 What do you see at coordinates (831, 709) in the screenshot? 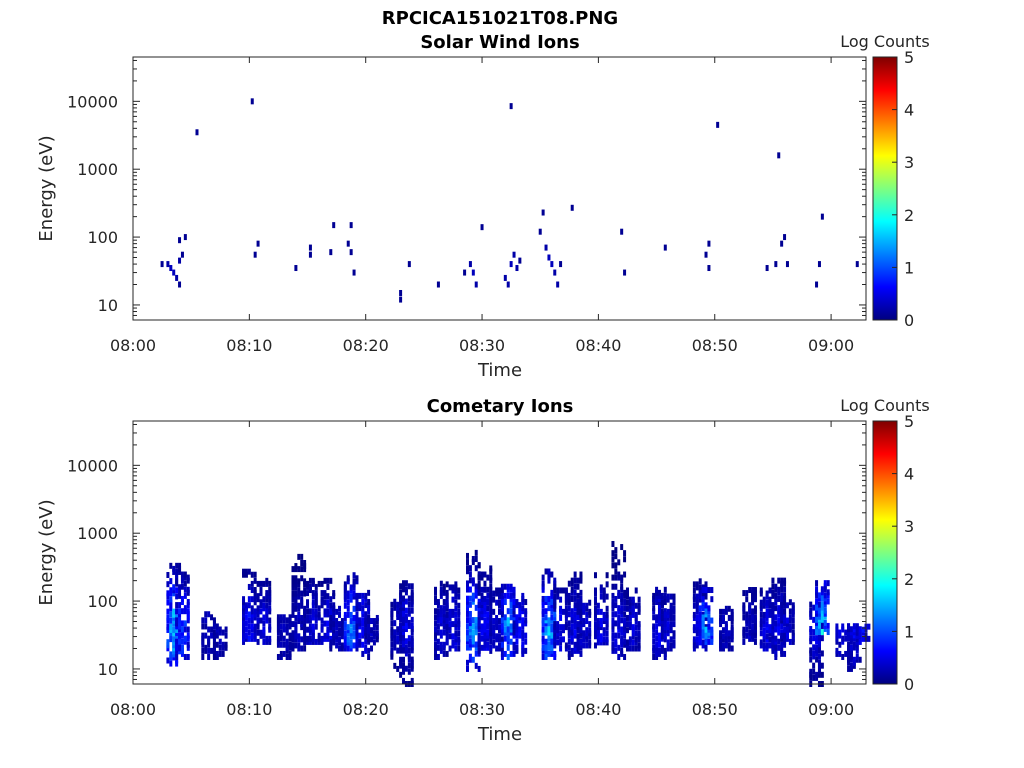
I see `x-tick-label: 09:00` at bounding box center [831, 709].